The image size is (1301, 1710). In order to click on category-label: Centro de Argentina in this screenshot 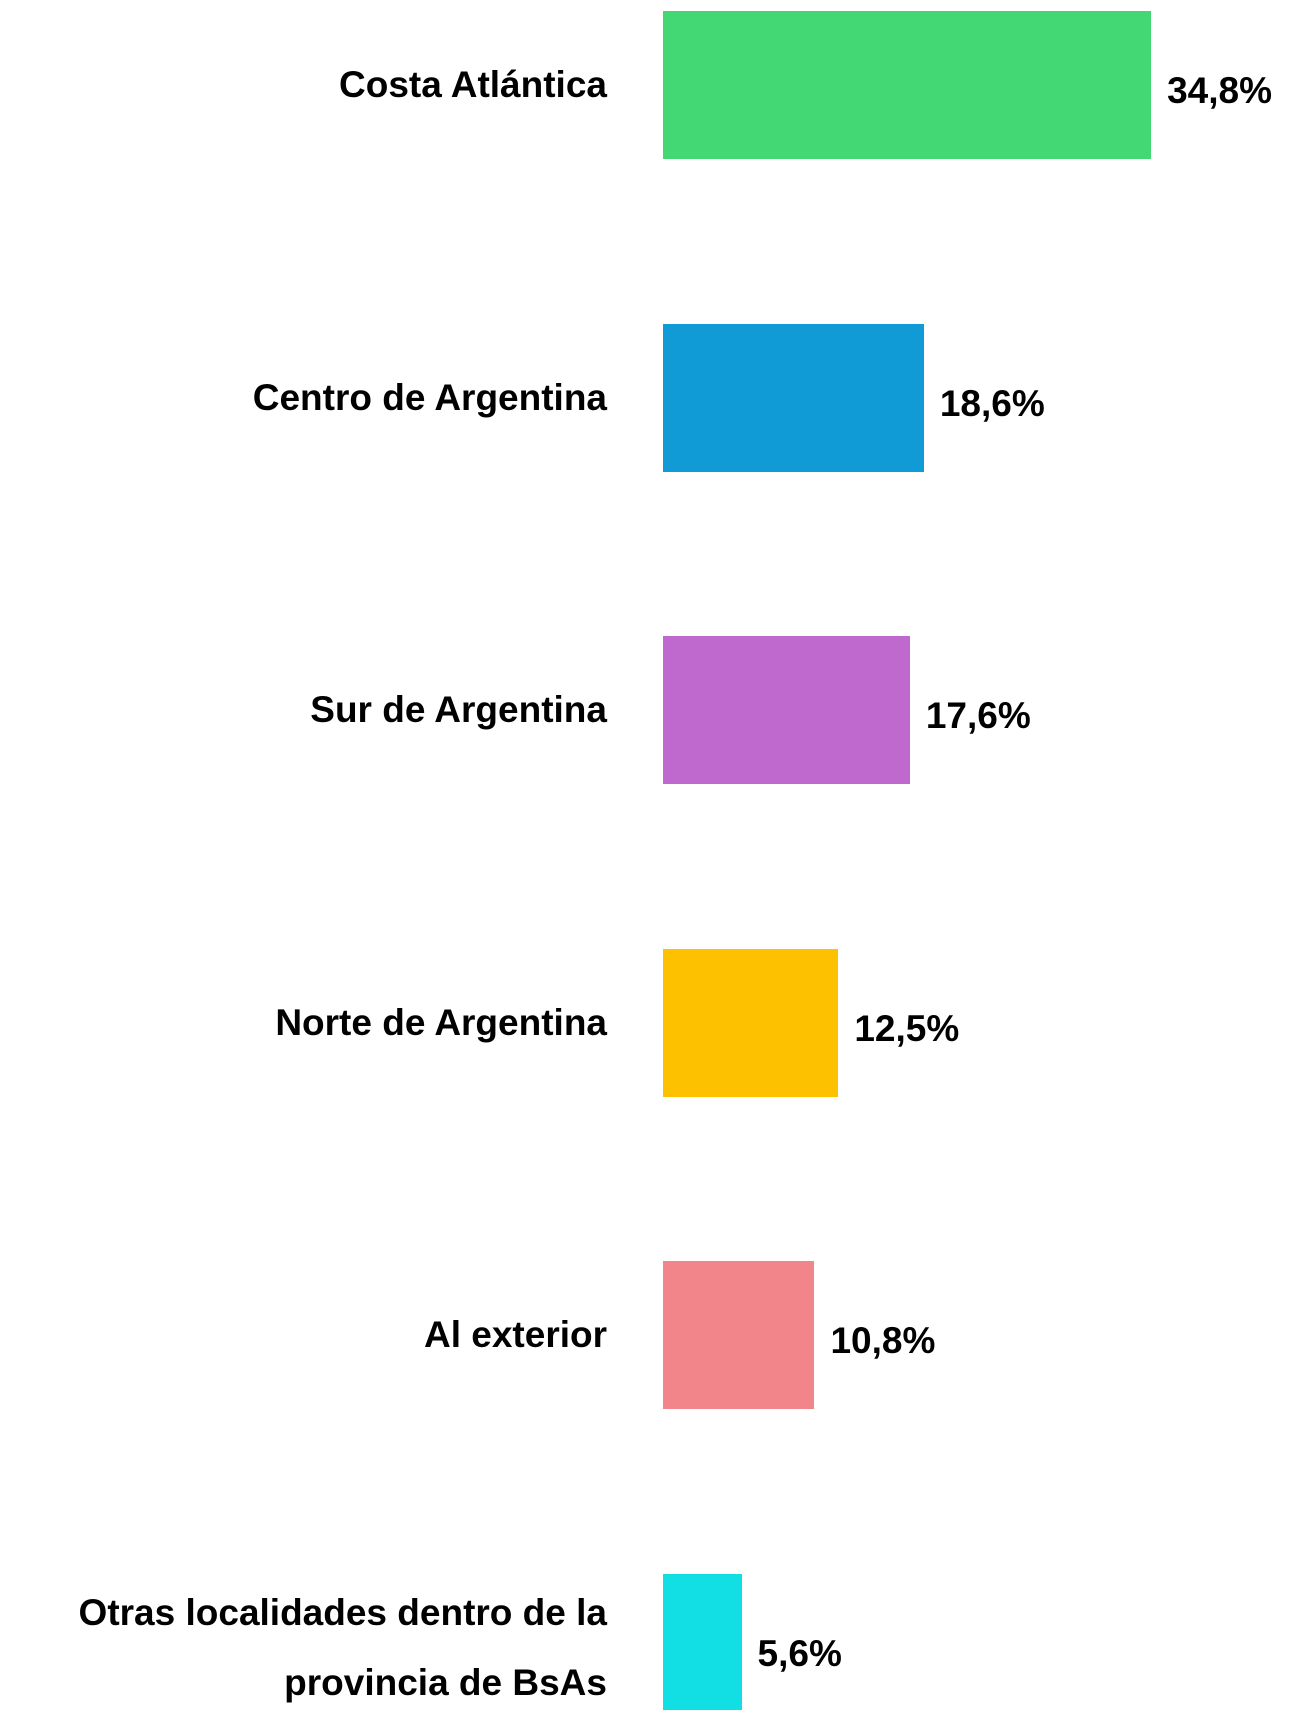, I will do `click(429, 397)`.